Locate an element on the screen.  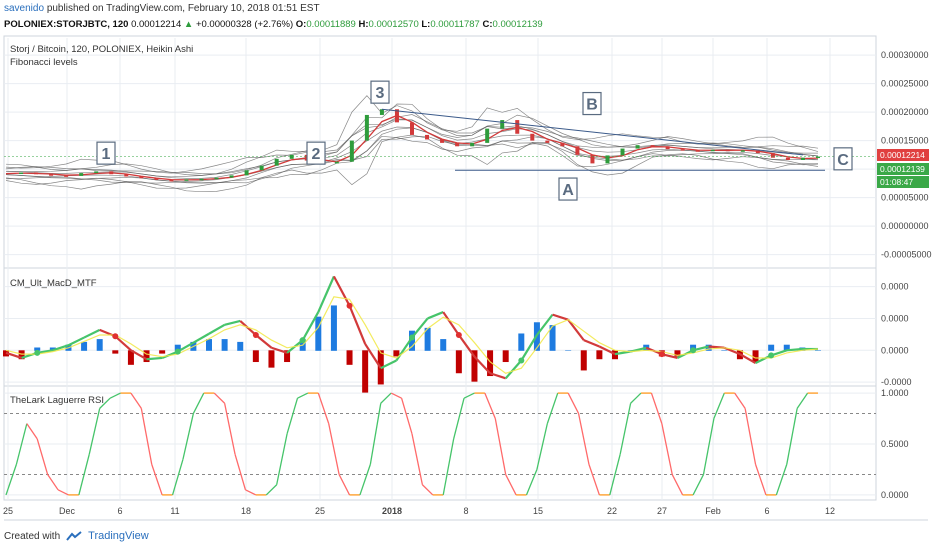
tradingview-link: TradingView is located at coordinates (118, 536).